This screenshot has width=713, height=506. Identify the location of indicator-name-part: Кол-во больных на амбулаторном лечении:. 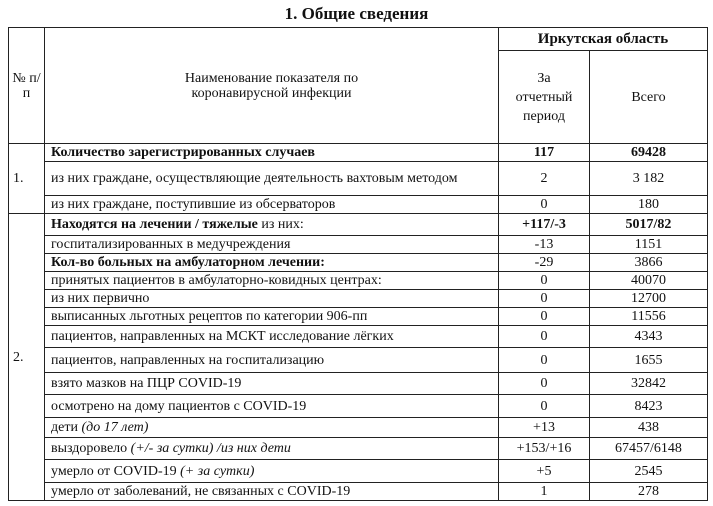
(188, 262).